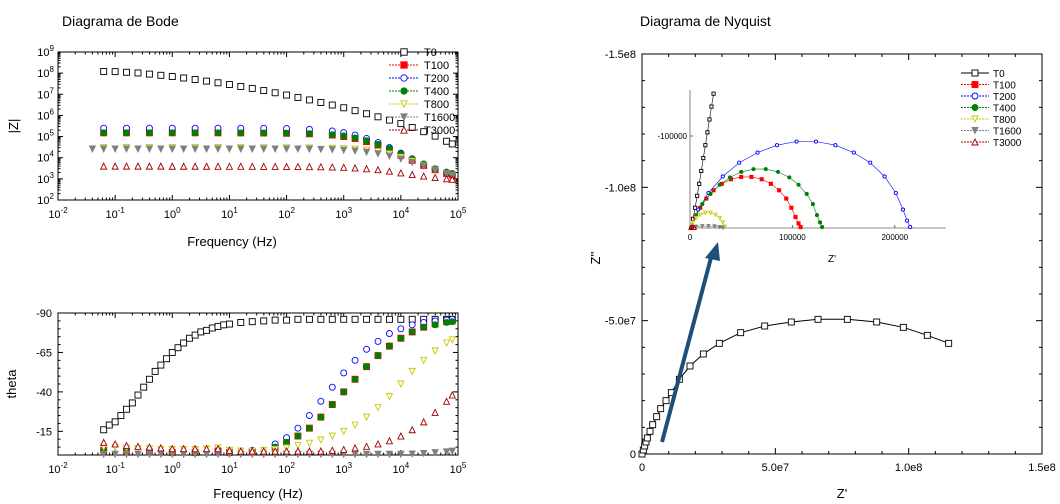 This screenshot has height=504, width=1060. Describe the element at coordinates (45, 178) in the screenshot. I see `y-tick-label: 10³` at that location.